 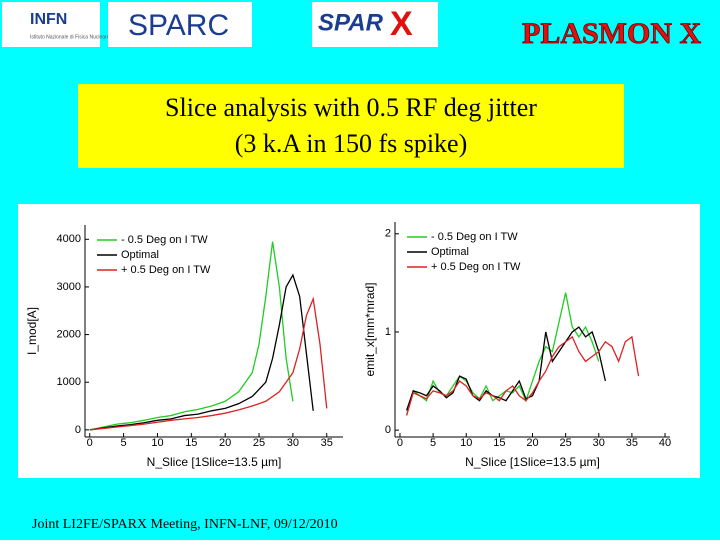 I want to click on y-tick-label: 1, so click(x=388, y=332).